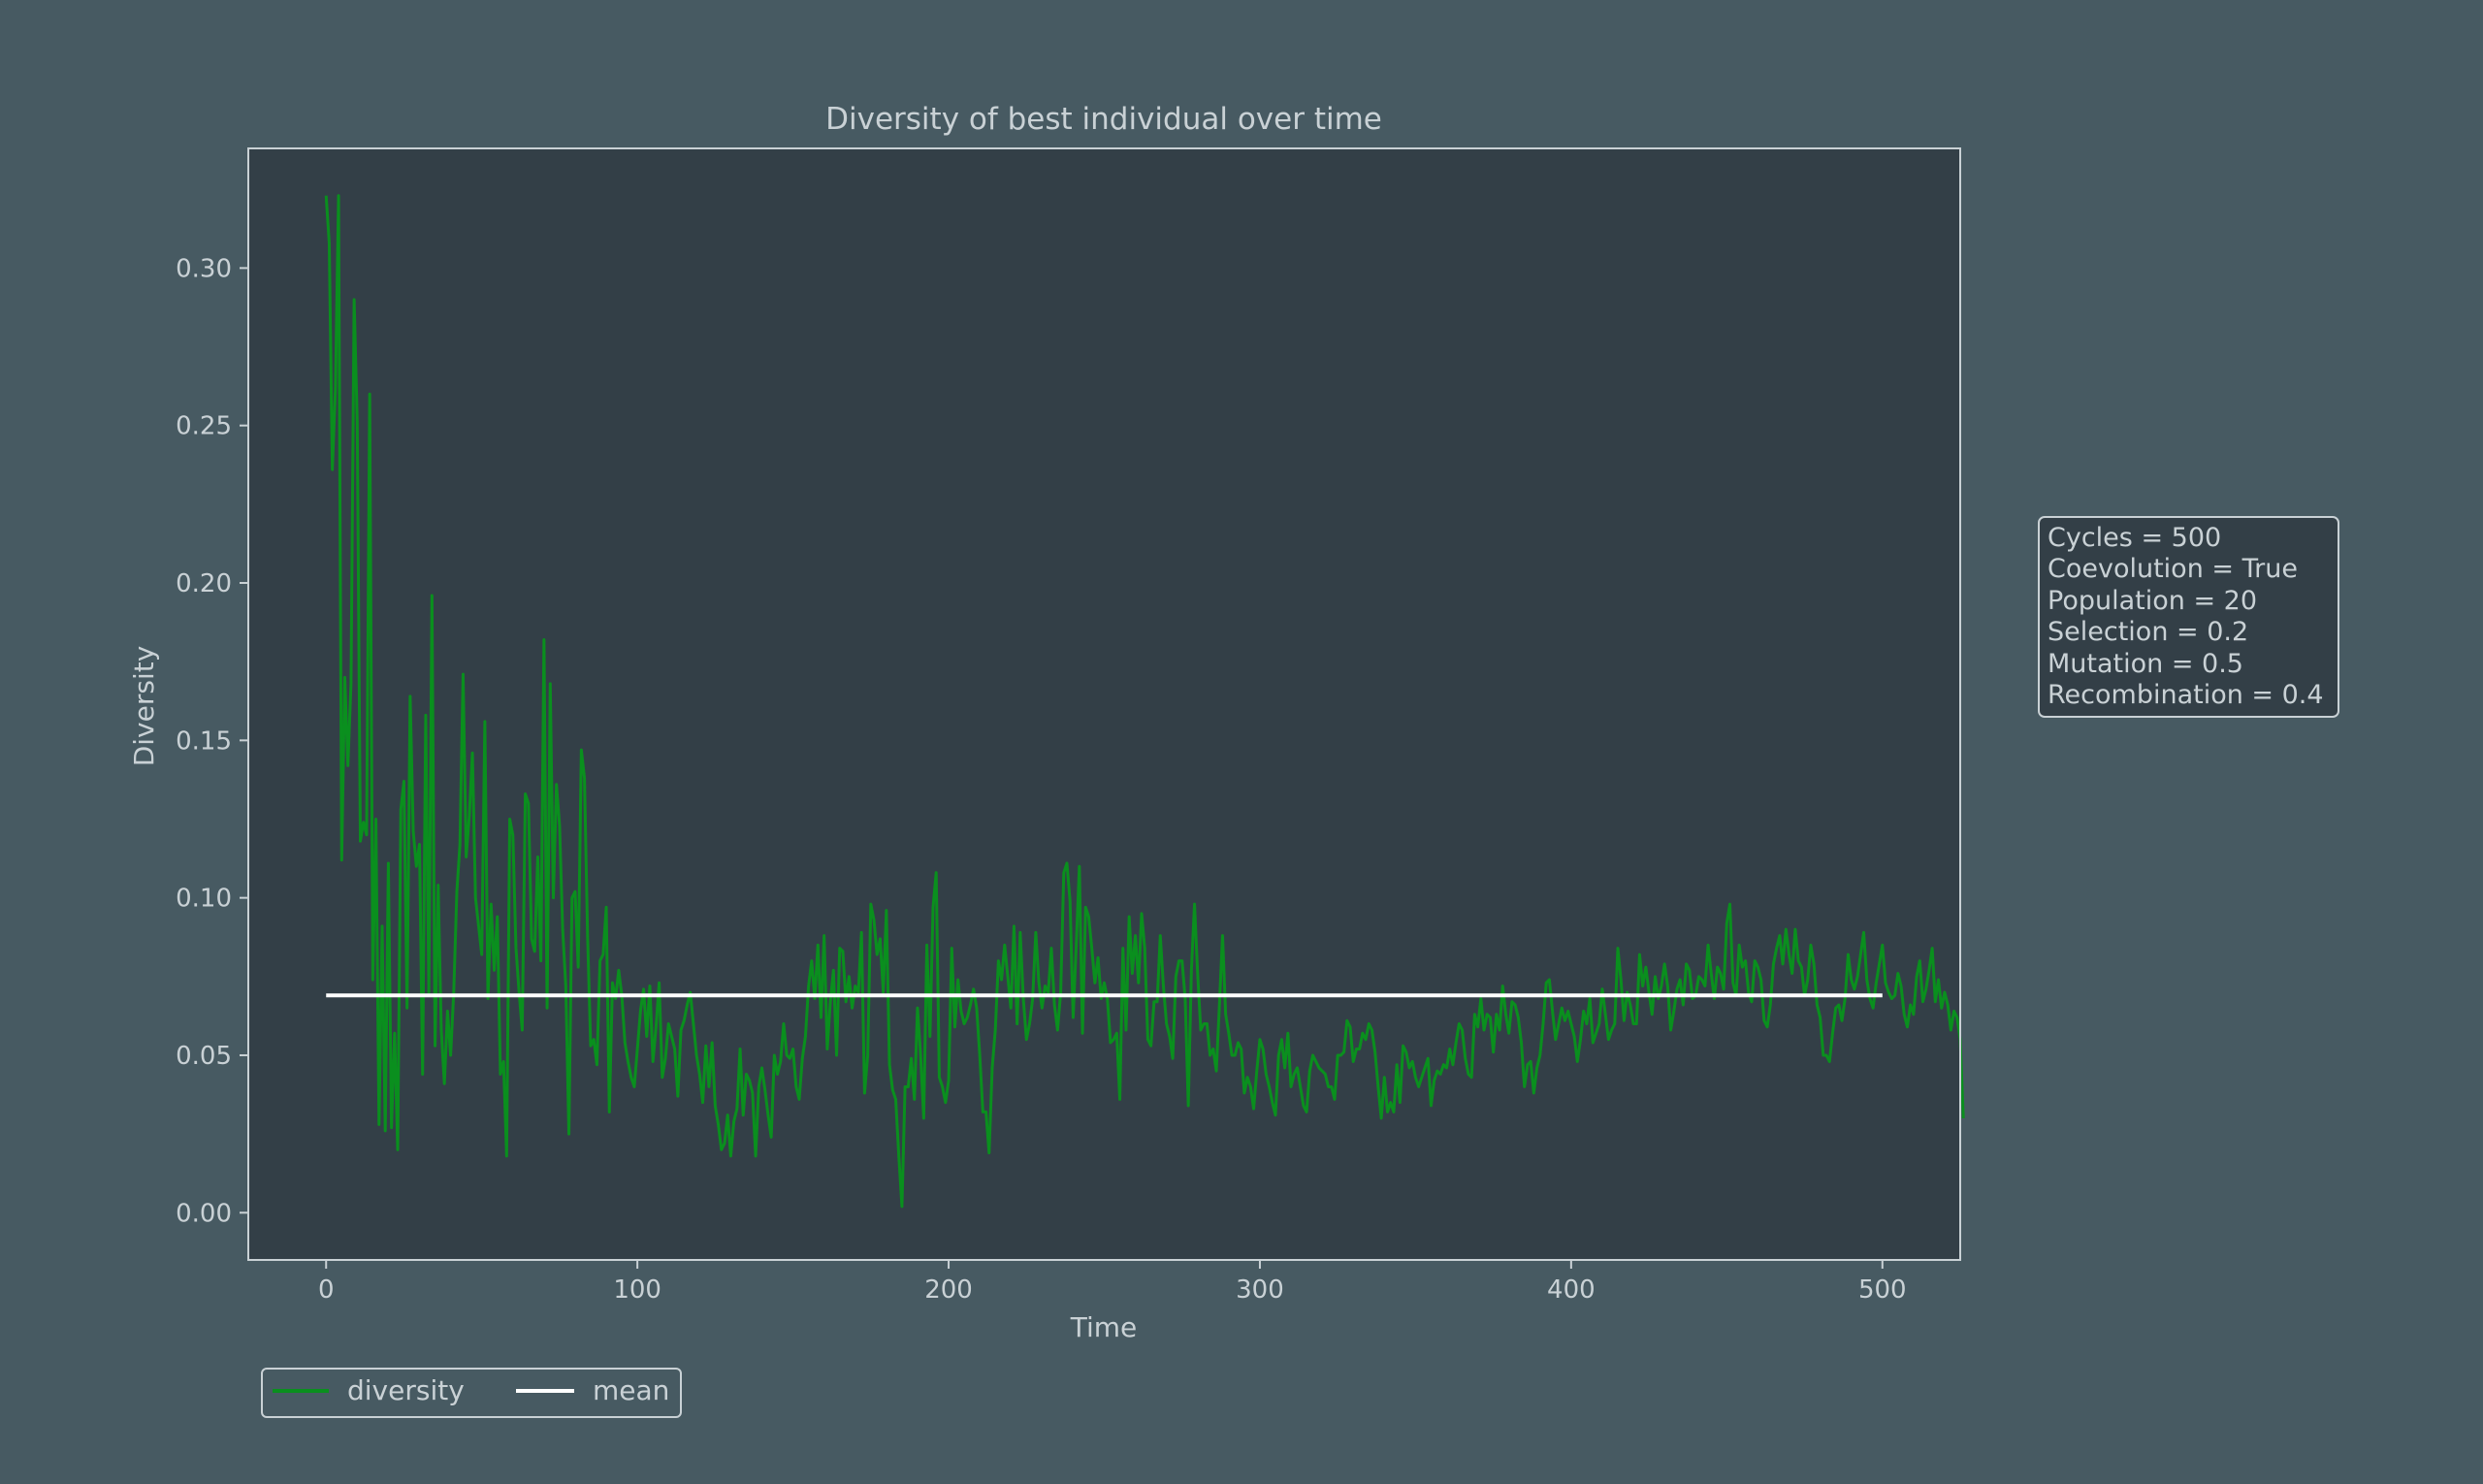  Describe the element at coordinates (144, 707) in the screenshot. I see `y-axis-label: Diversity` at that location.